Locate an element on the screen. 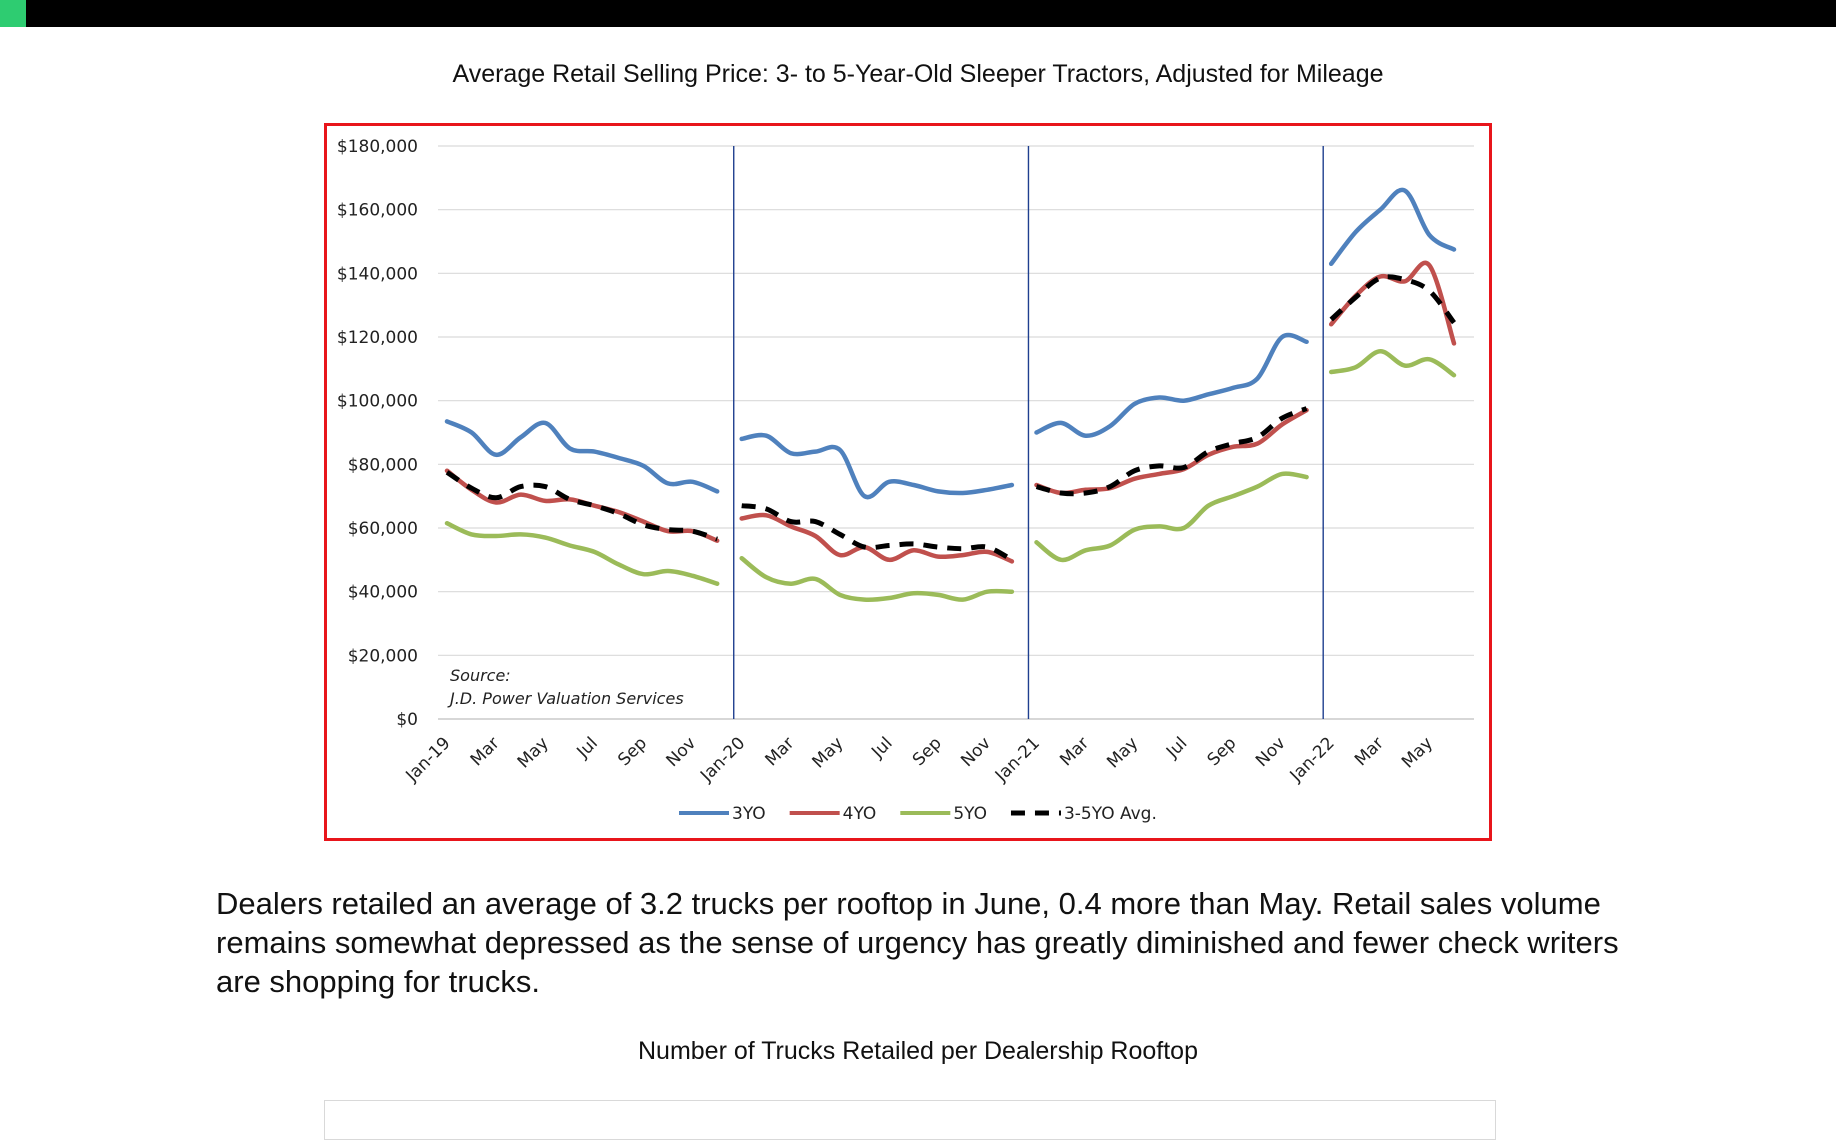 The height and width of the screenshot is (1140, 1836). x-tick-label: Jan-22 is located at coordinates (1312, 759).